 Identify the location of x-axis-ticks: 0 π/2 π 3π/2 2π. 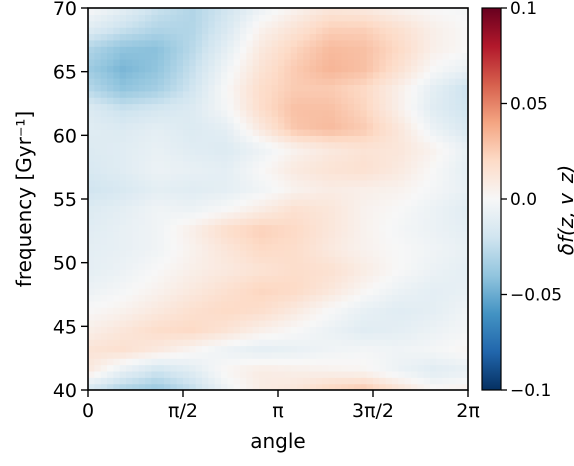
(281, 406).